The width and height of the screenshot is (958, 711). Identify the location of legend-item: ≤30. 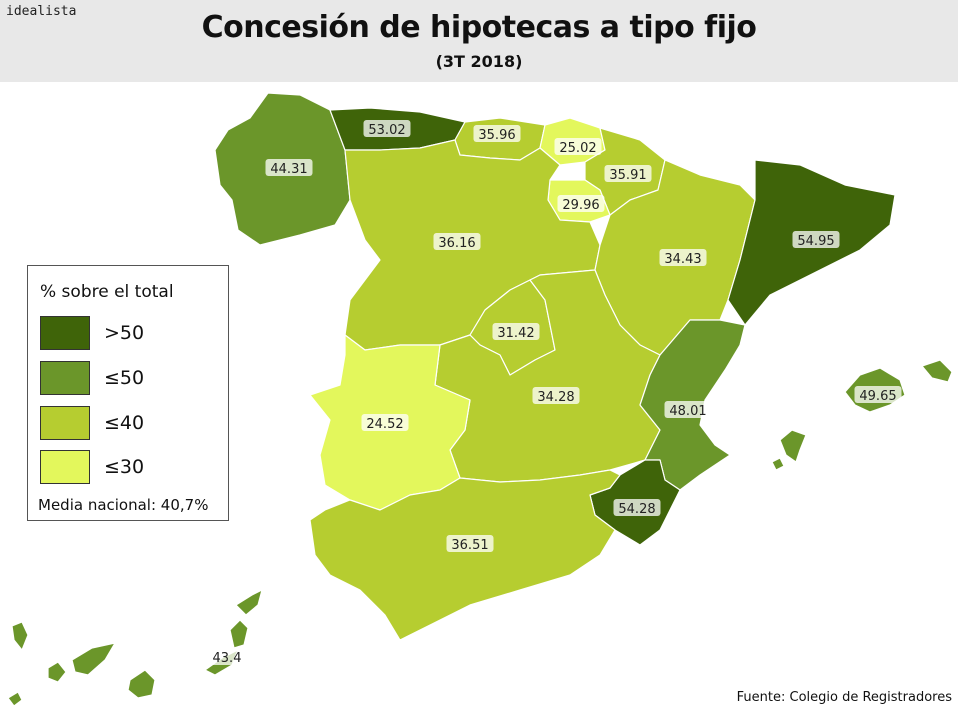
(130, 468).